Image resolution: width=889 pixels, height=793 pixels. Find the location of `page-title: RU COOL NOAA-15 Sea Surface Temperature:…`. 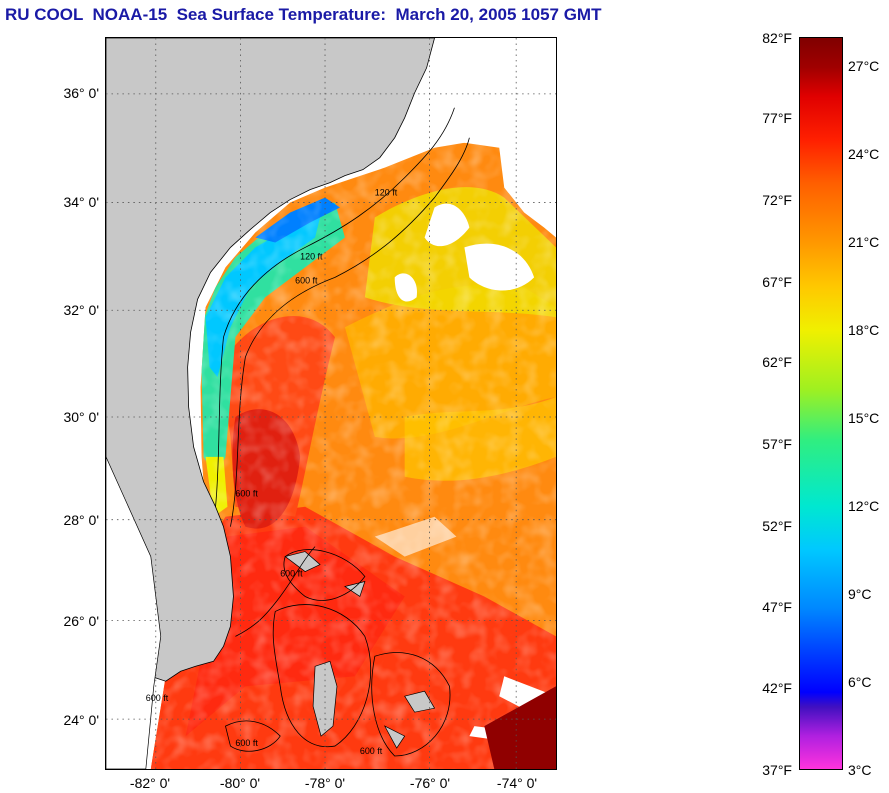

page-title: RU COOL NOAA-15 Sea Surface Temperature:… is located at coordinates (303, 14).